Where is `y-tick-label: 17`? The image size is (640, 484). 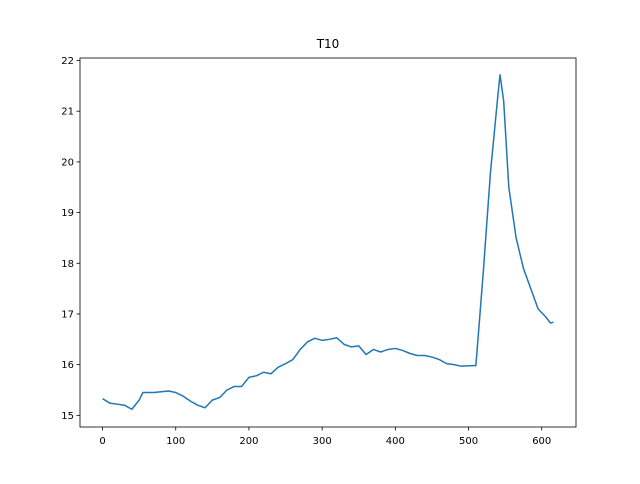
y-tick-label: 17 is located at coordinates (67, 314).